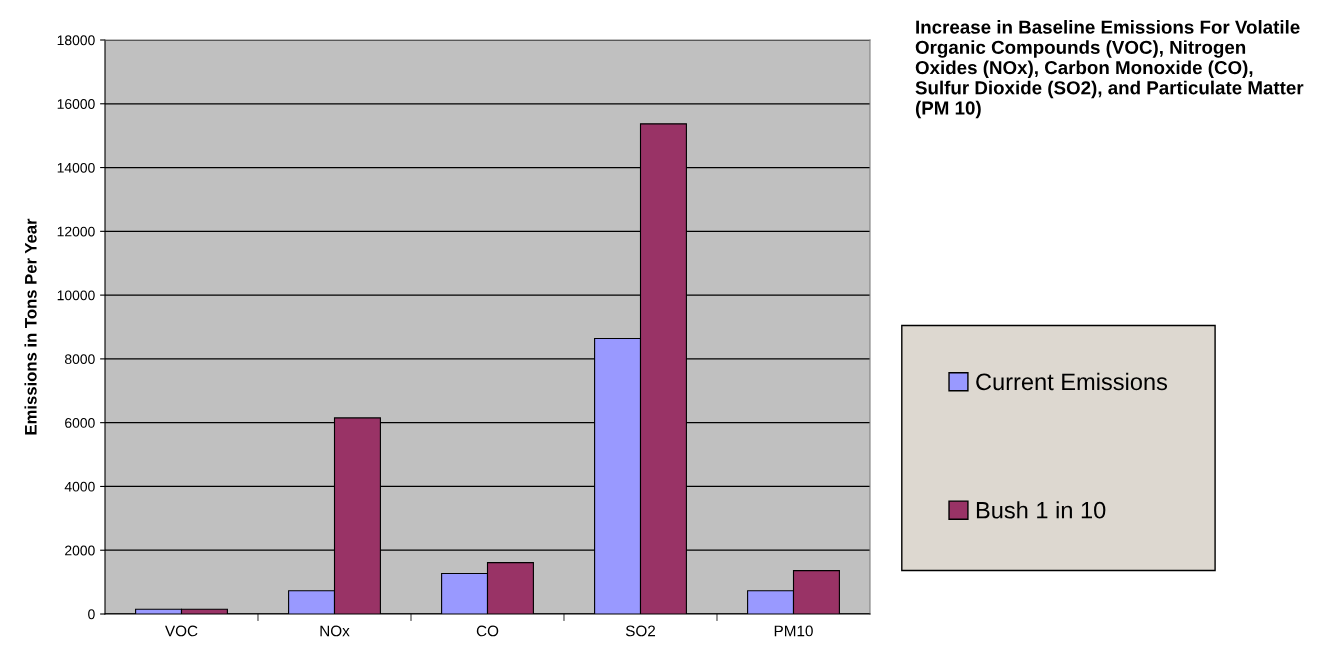 This screenshot has height=654, width=1324. What do you see at coordinates (487, 631) in the screenshot?
I see `x-tick-label: CO` at bounding box center [487, 631].